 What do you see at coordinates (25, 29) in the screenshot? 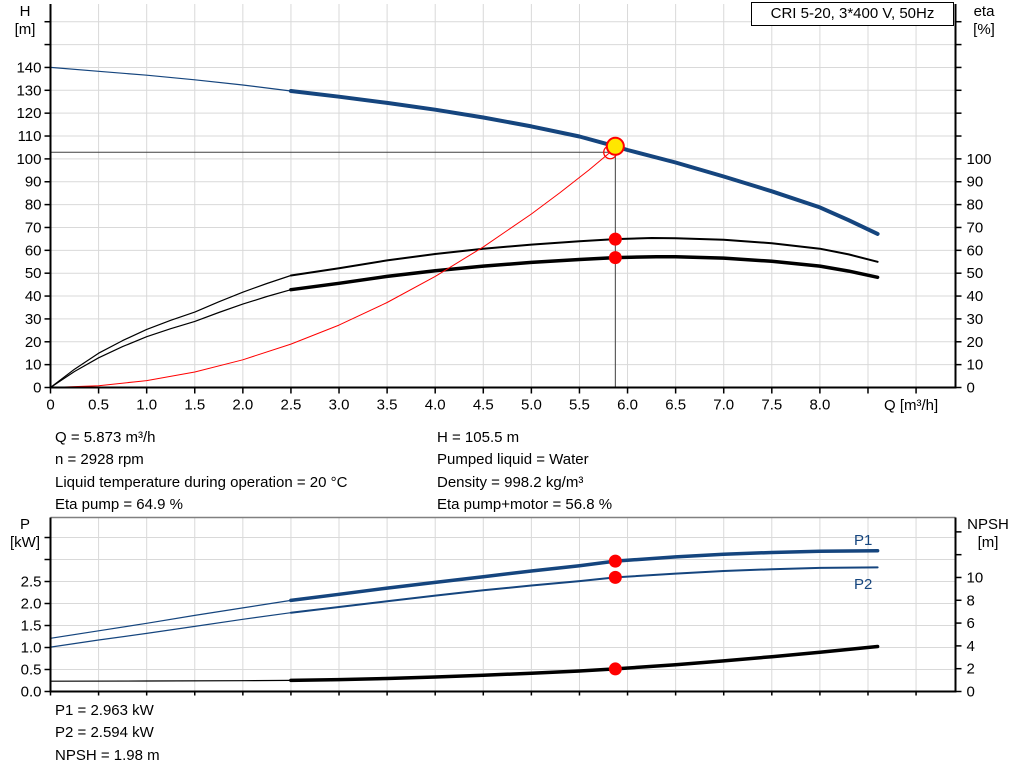
I see `h-axis-unit: [m]` at bounding box center [25, 29].